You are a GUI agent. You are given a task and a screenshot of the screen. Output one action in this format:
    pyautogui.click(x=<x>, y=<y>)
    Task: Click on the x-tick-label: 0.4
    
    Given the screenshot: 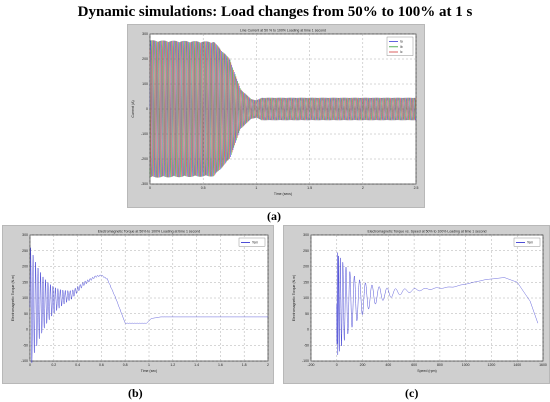 What is the action you would take?
    pyautogui.click(x=77, y=365)
    